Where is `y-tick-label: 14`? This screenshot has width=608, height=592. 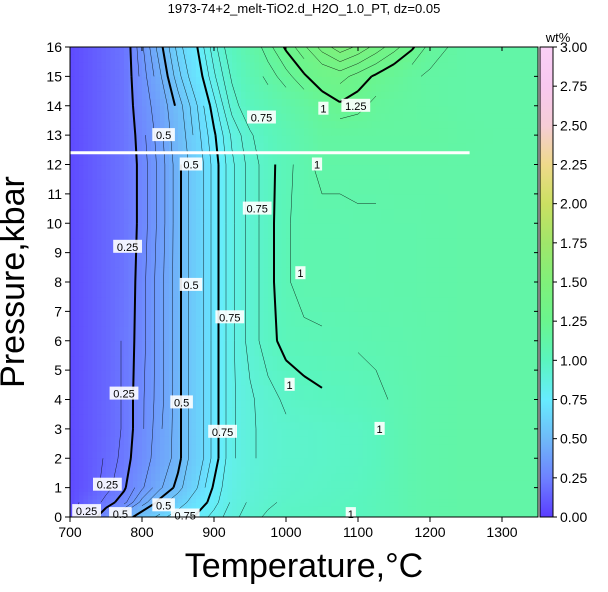 y-tick-label: 14 is located at coordinates (54, 106).